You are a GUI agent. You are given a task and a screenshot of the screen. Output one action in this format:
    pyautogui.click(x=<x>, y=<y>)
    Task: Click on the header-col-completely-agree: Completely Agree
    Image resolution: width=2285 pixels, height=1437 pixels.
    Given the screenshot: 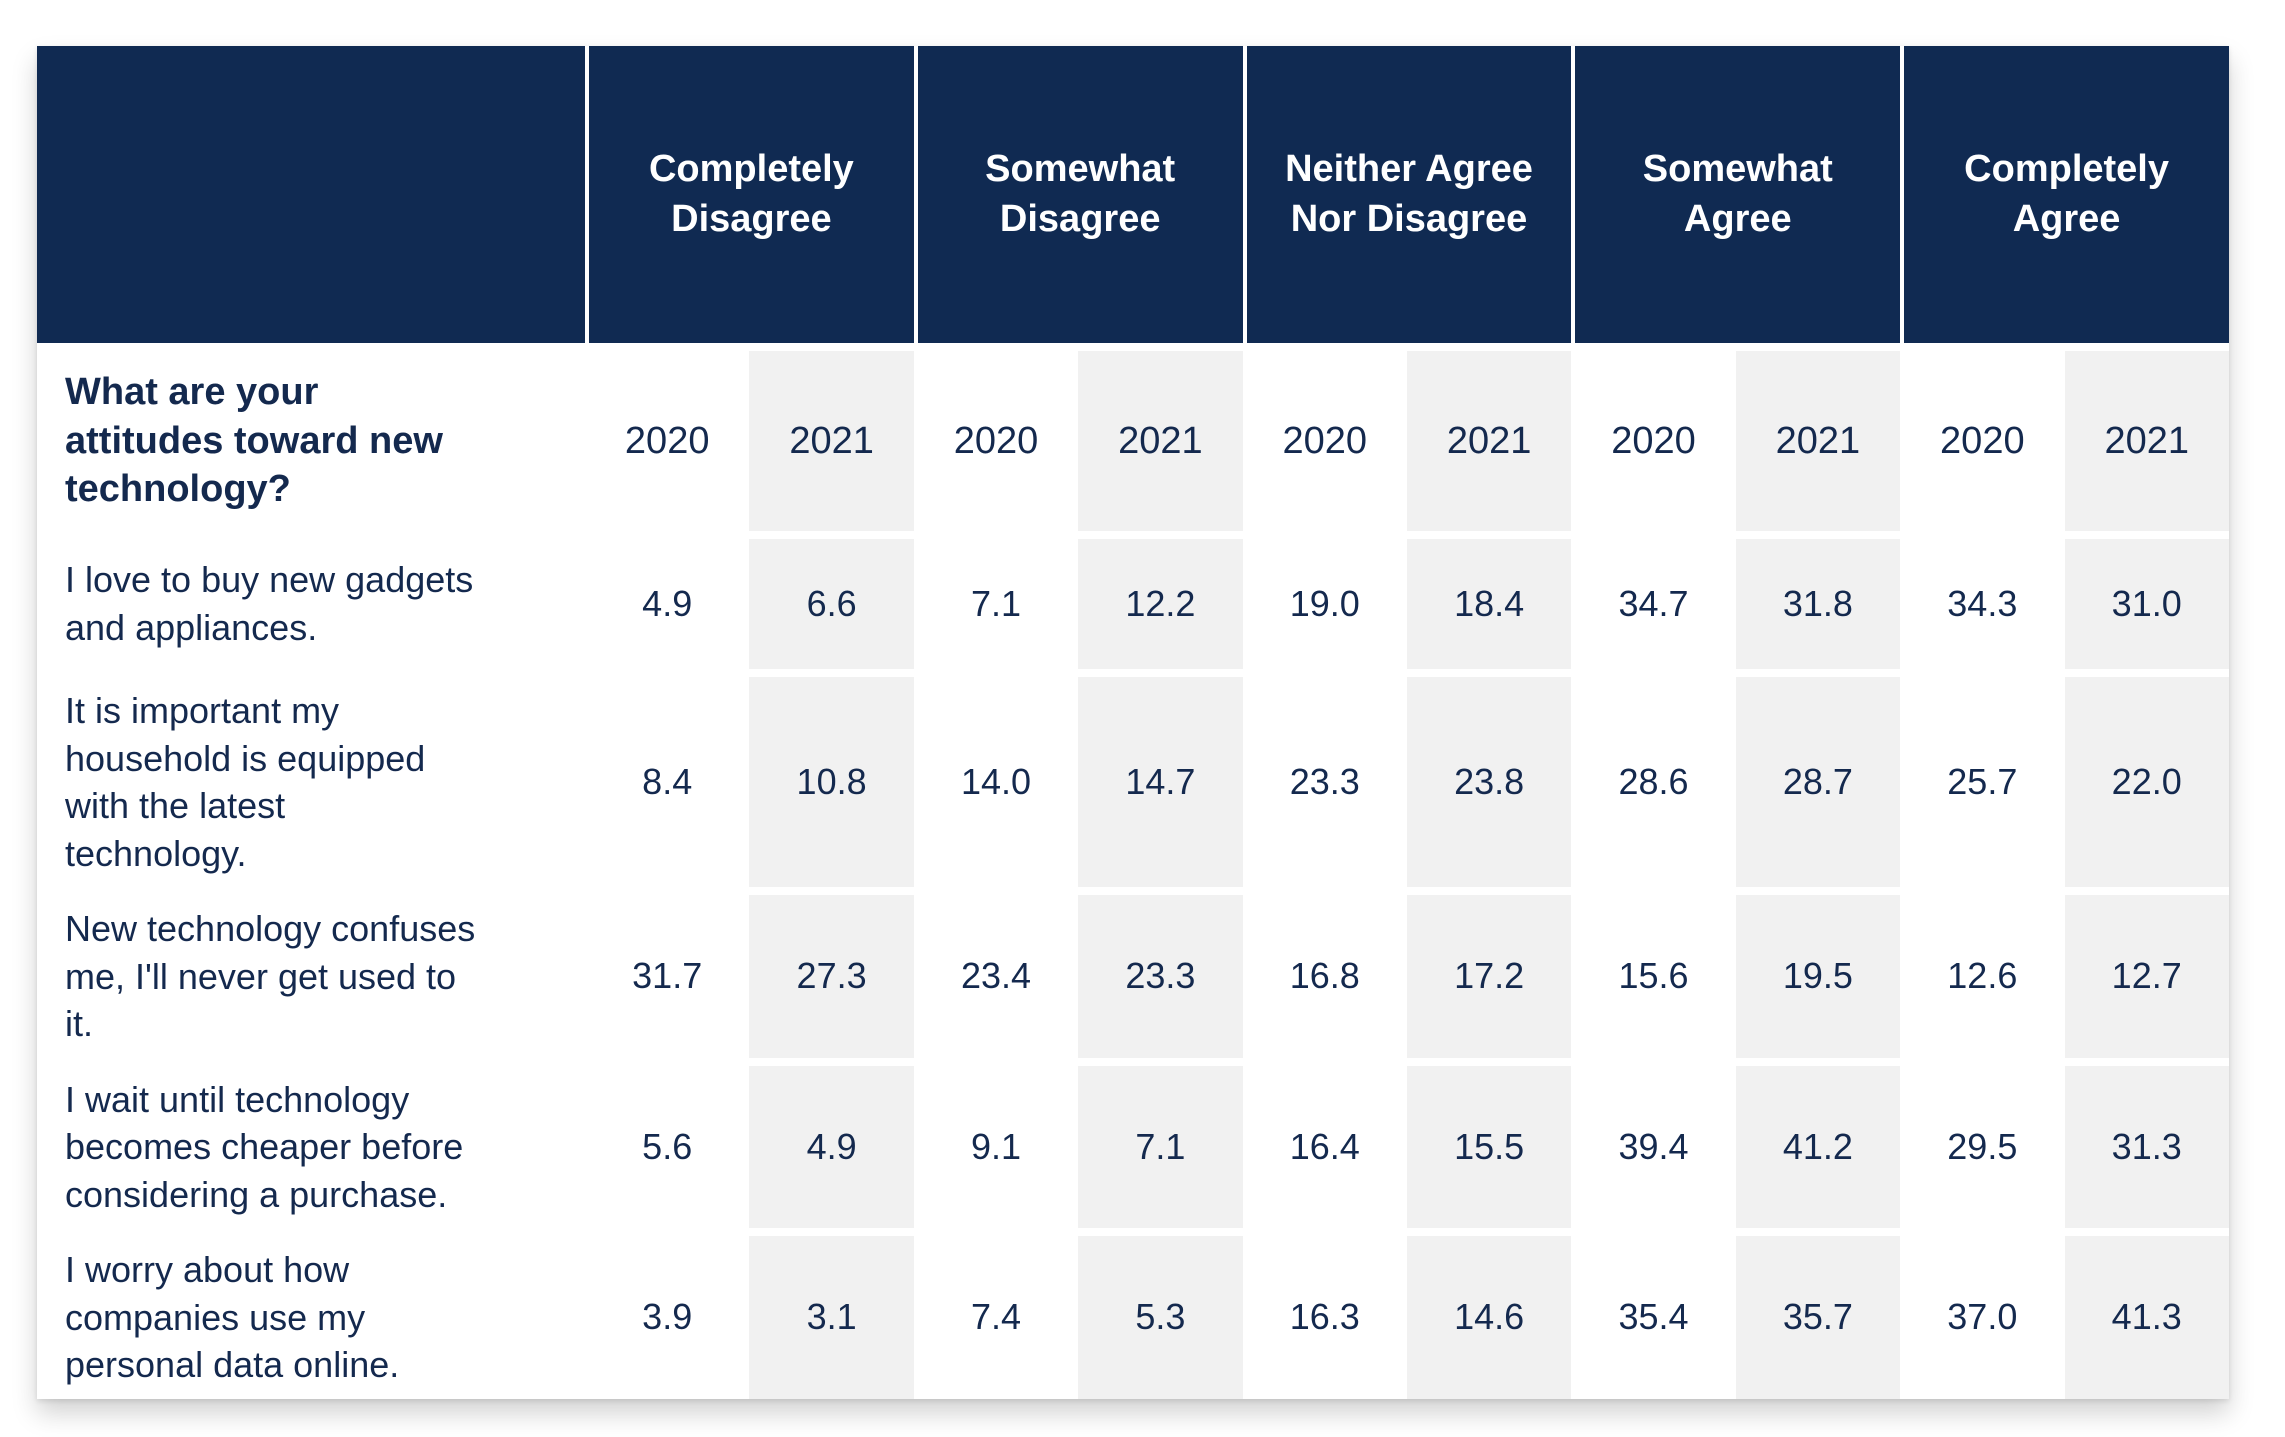 What is the action you would take?
    pyautogui.click(x=2064, y=194)
    